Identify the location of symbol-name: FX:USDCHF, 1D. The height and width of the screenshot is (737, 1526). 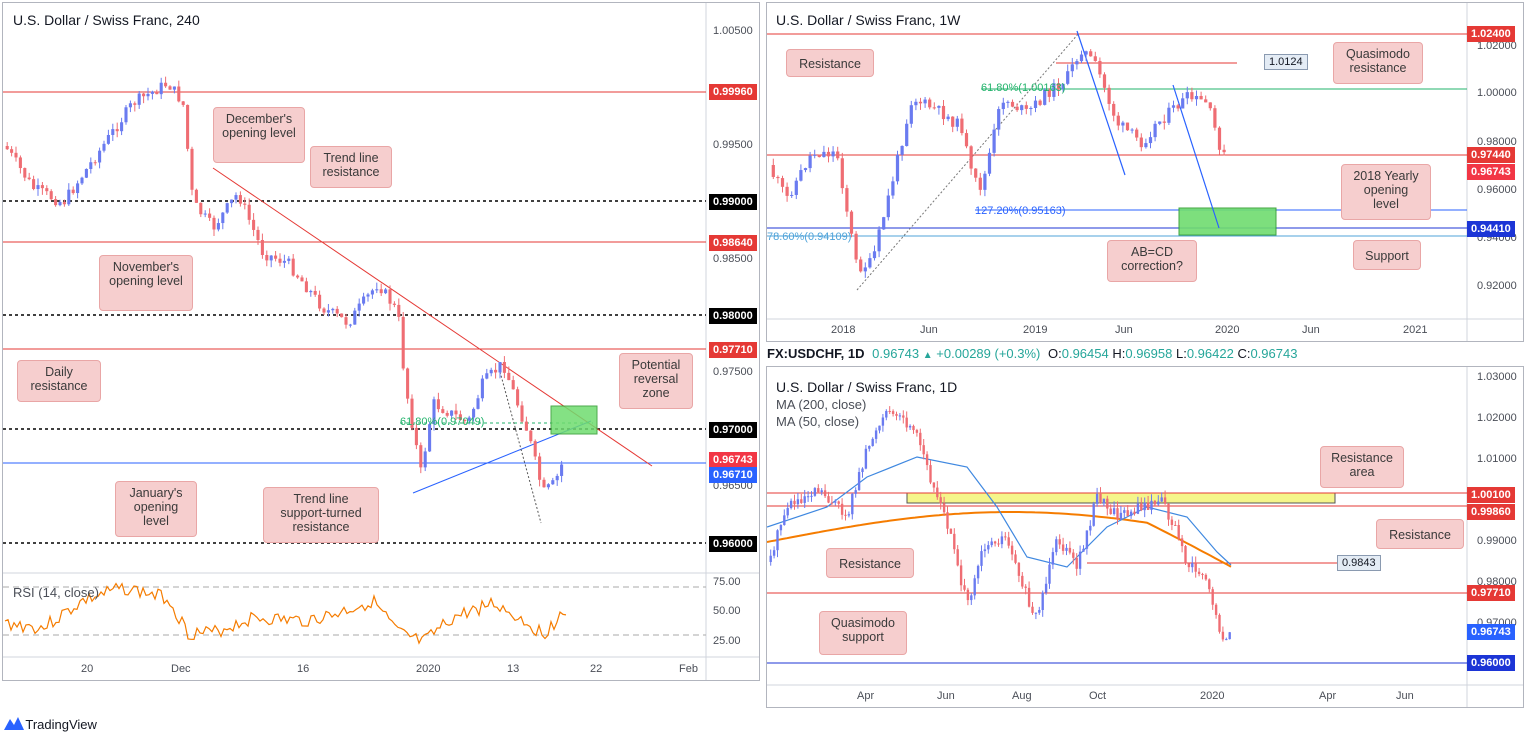
(816, 353).